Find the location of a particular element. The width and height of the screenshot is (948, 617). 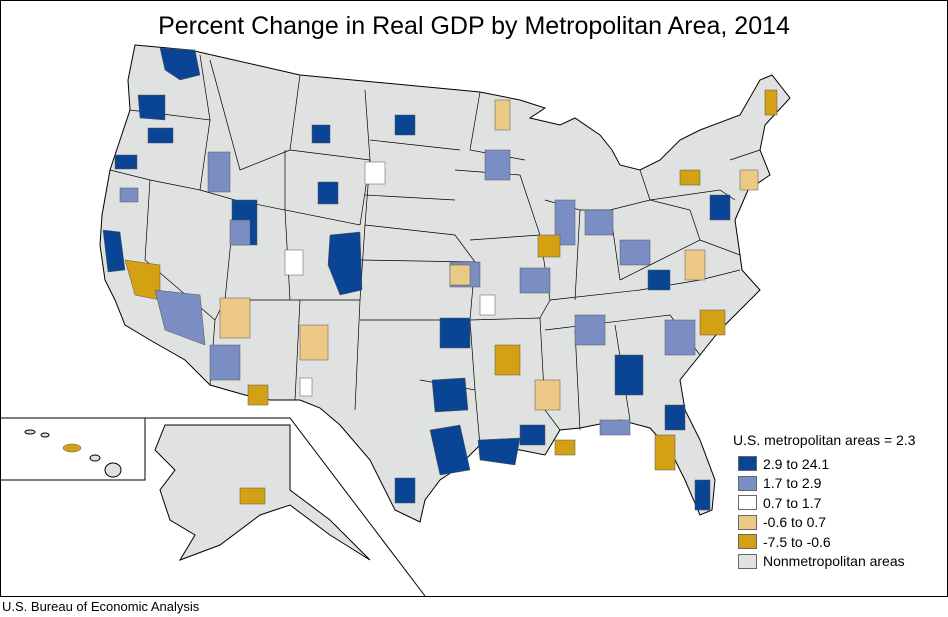

legend-item: 2.9 to 24.1 is located at coordinates (827, 464).